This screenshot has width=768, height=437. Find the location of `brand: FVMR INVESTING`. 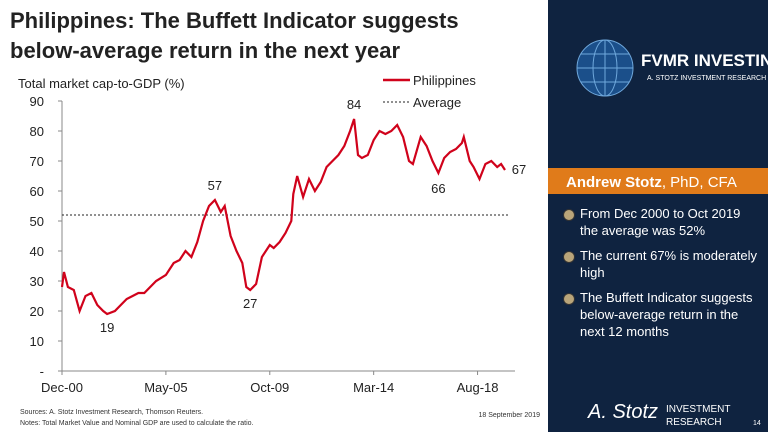

brand: FVMR INVESTING is located at coordinates (704, 60).